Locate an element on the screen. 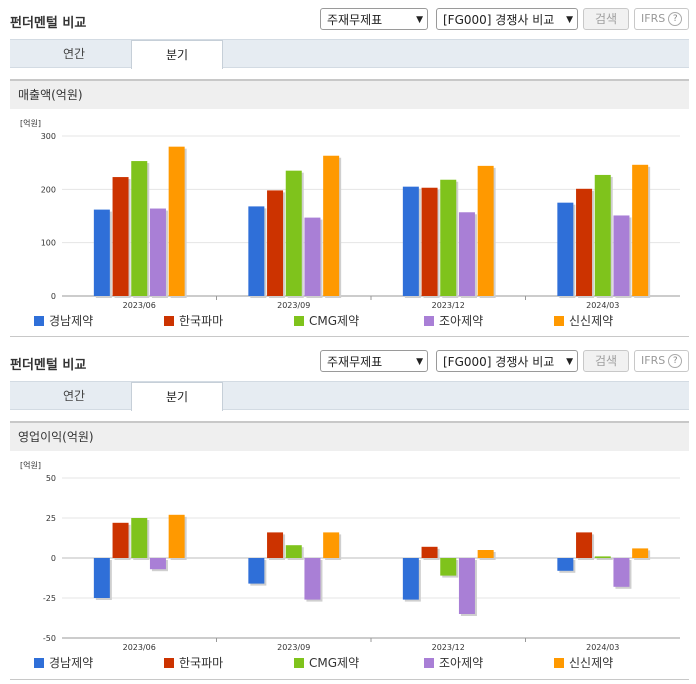  help-icon: ? is located at coordinates (675, 19).